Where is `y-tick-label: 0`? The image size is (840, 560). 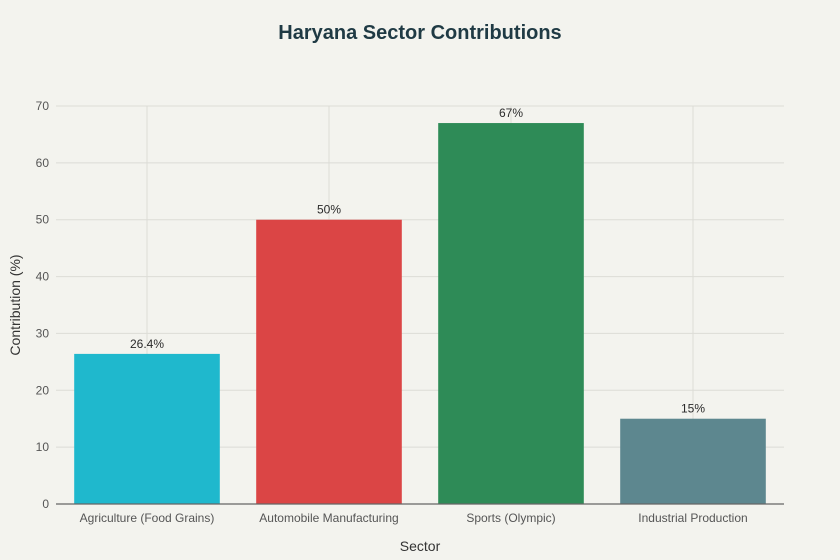 y-tick-label: 0 is located at coordinates (45, 504).